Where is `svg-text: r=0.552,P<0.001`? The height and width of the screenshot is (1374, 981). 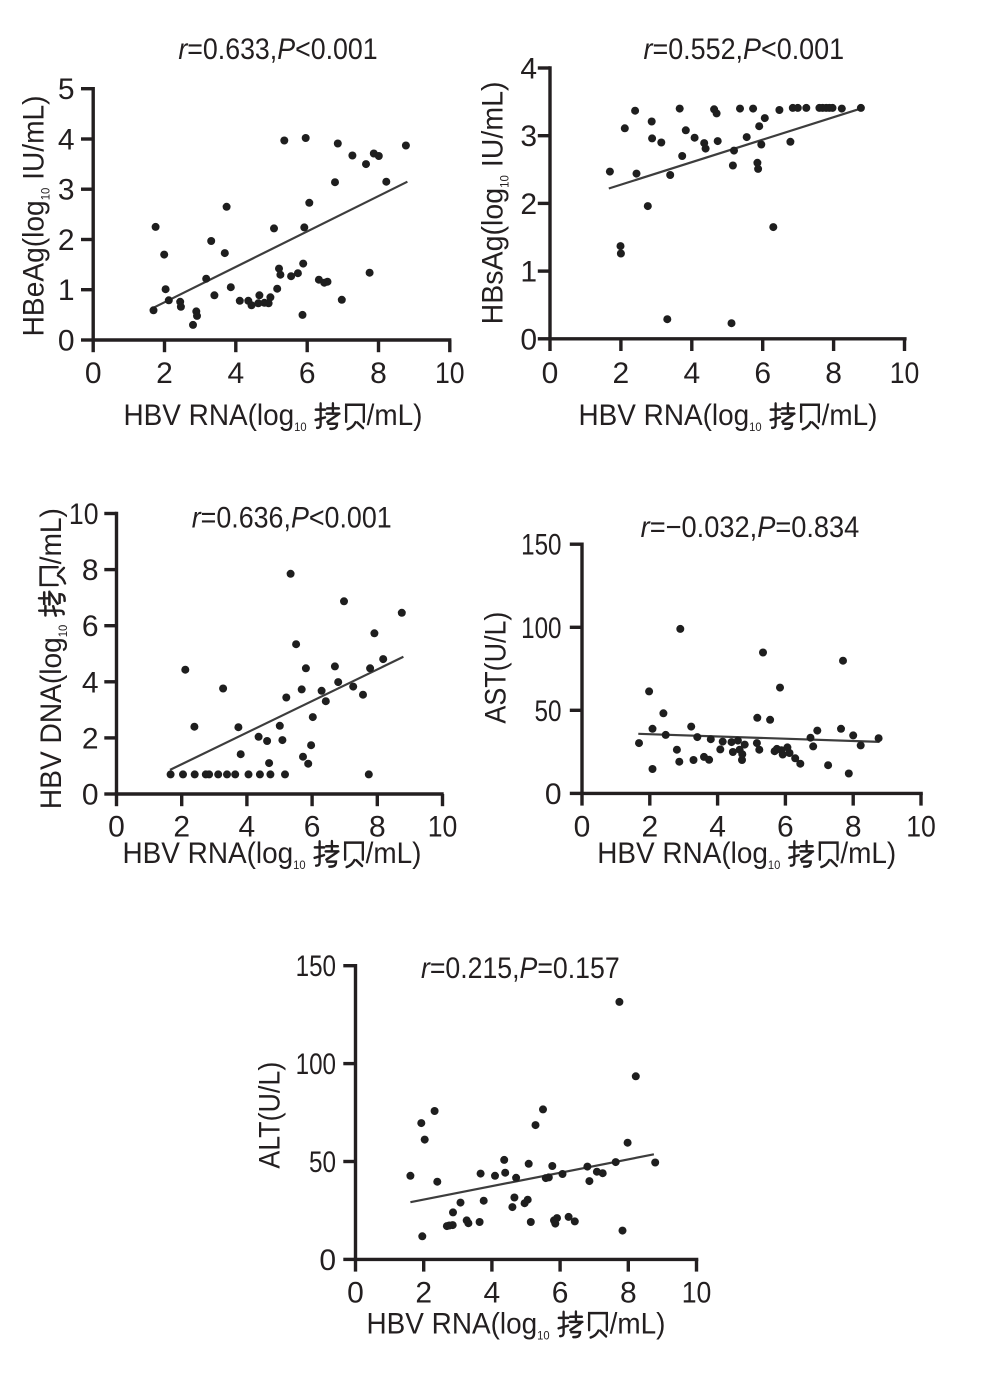
svg-text: r=0.552,P<0.001 is located at coordinates (744, 50).